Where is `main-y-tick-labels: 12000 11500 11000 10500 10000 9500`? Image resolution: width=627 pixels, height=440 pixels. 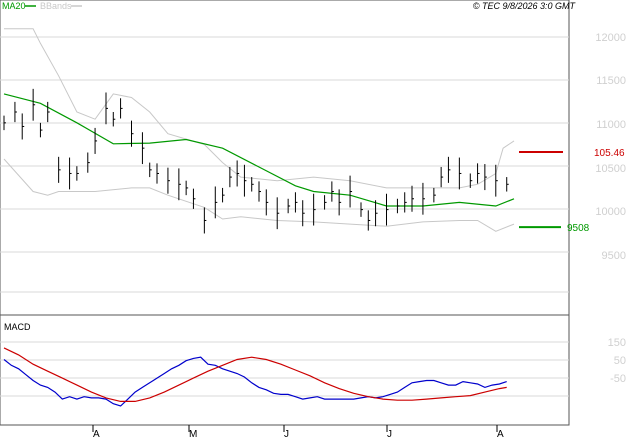
main-y-tick-labels: 12000 11500 11000 10500 10000 9500 is located at coordinates (610, 147).